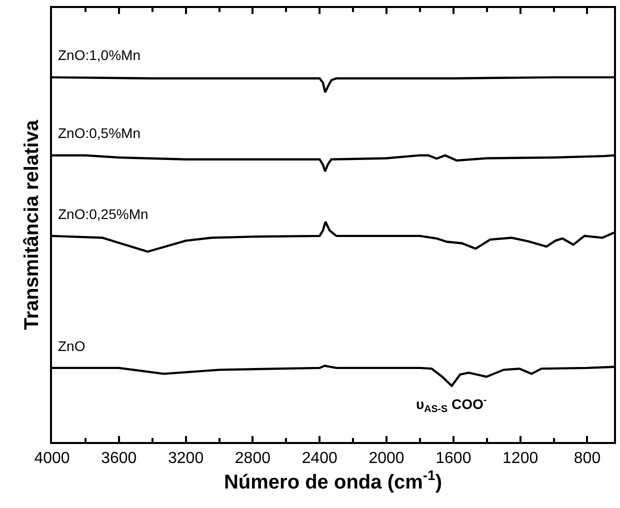 The width and height of the screenshot is (620, 508). What do you see at coordinates (454, 459) in the screenshot?
I see `x-tick-label: 1600` at bounding box center [454, 459].